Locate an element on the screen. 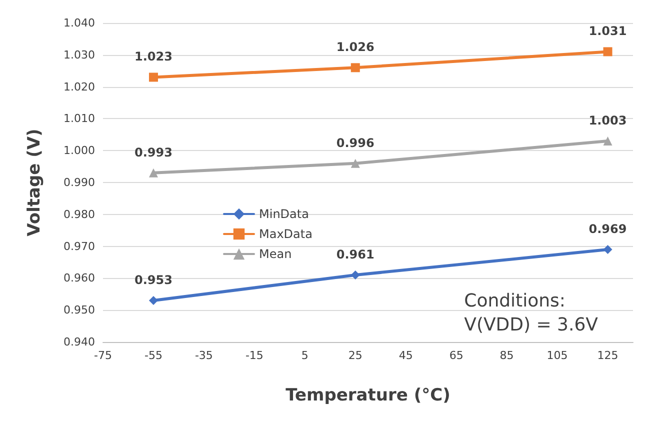  y-tick-label: 1.020 is located at coordinates (79, 87).